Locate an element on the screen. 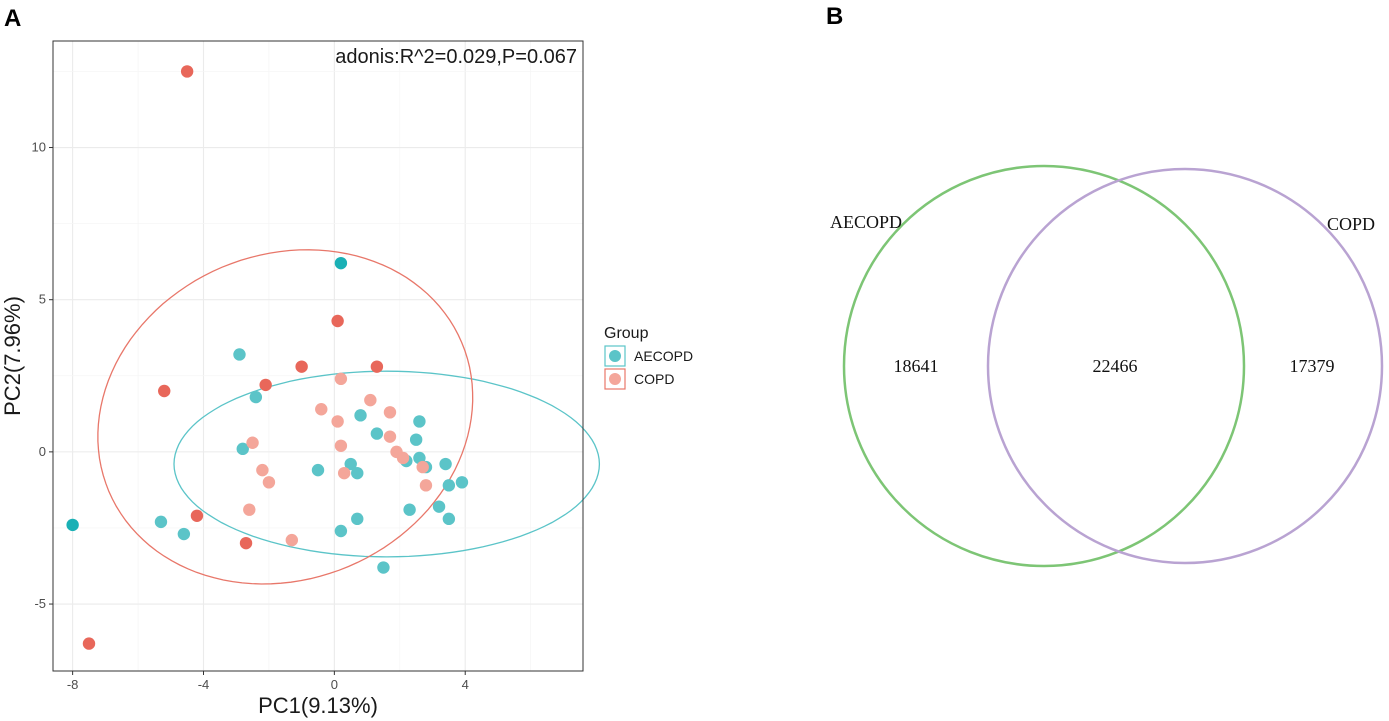 Image resolution: width=1389 pixels, height=721 pixels. legend: Group AECOPD COPD is located at coordinates (648, 357).